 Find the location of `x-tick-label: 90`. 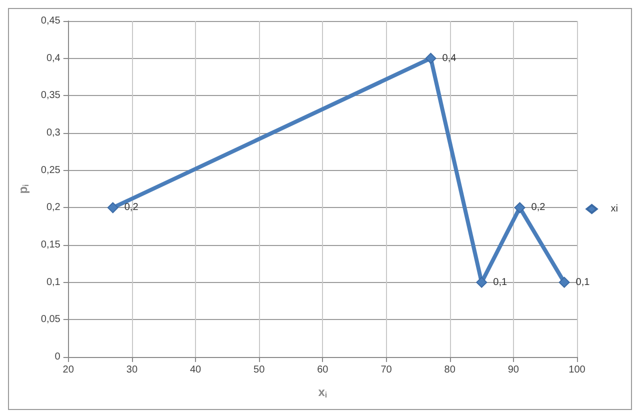

x-tick-label: 90 is located at coordinates (514, 370).